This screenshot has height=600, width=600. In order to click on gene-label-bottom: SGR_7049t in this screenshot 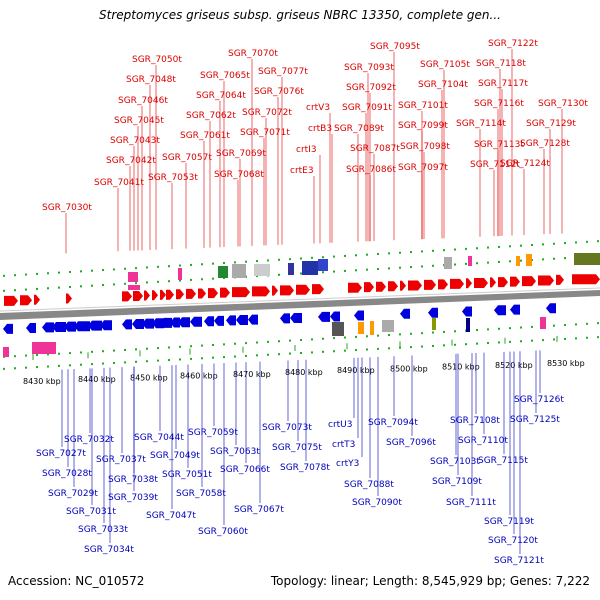, I will do `click(175, 456)`.